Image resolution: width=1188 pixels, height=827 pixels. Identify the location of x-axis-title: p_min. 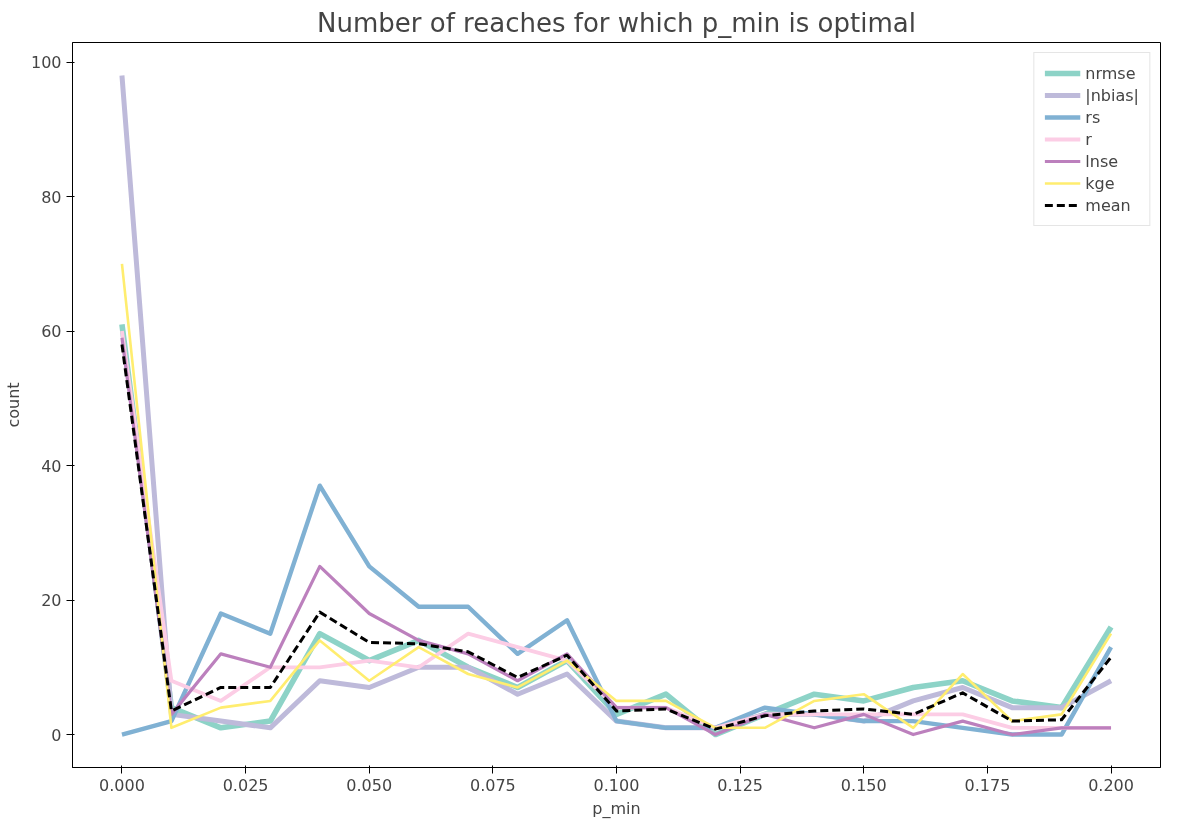
(616, 808).